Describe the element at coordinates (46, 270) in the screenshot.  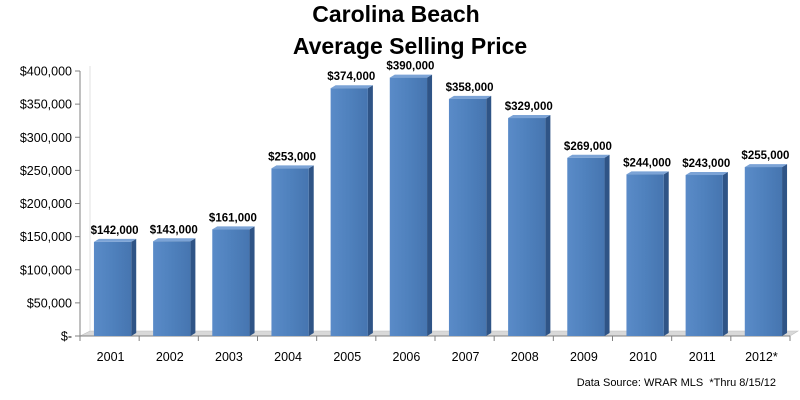
I see `y-tick-label: $100,000` at that location.